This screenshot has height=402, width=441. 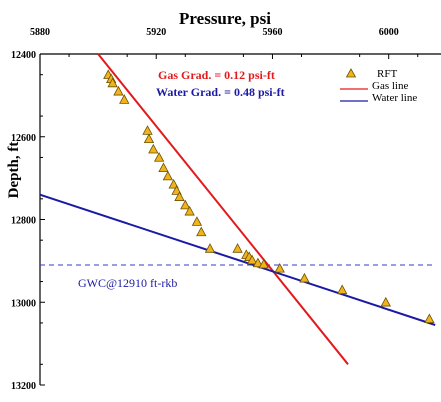 I want to click on x-tick-label: 6000, so click(x=389, y=32).